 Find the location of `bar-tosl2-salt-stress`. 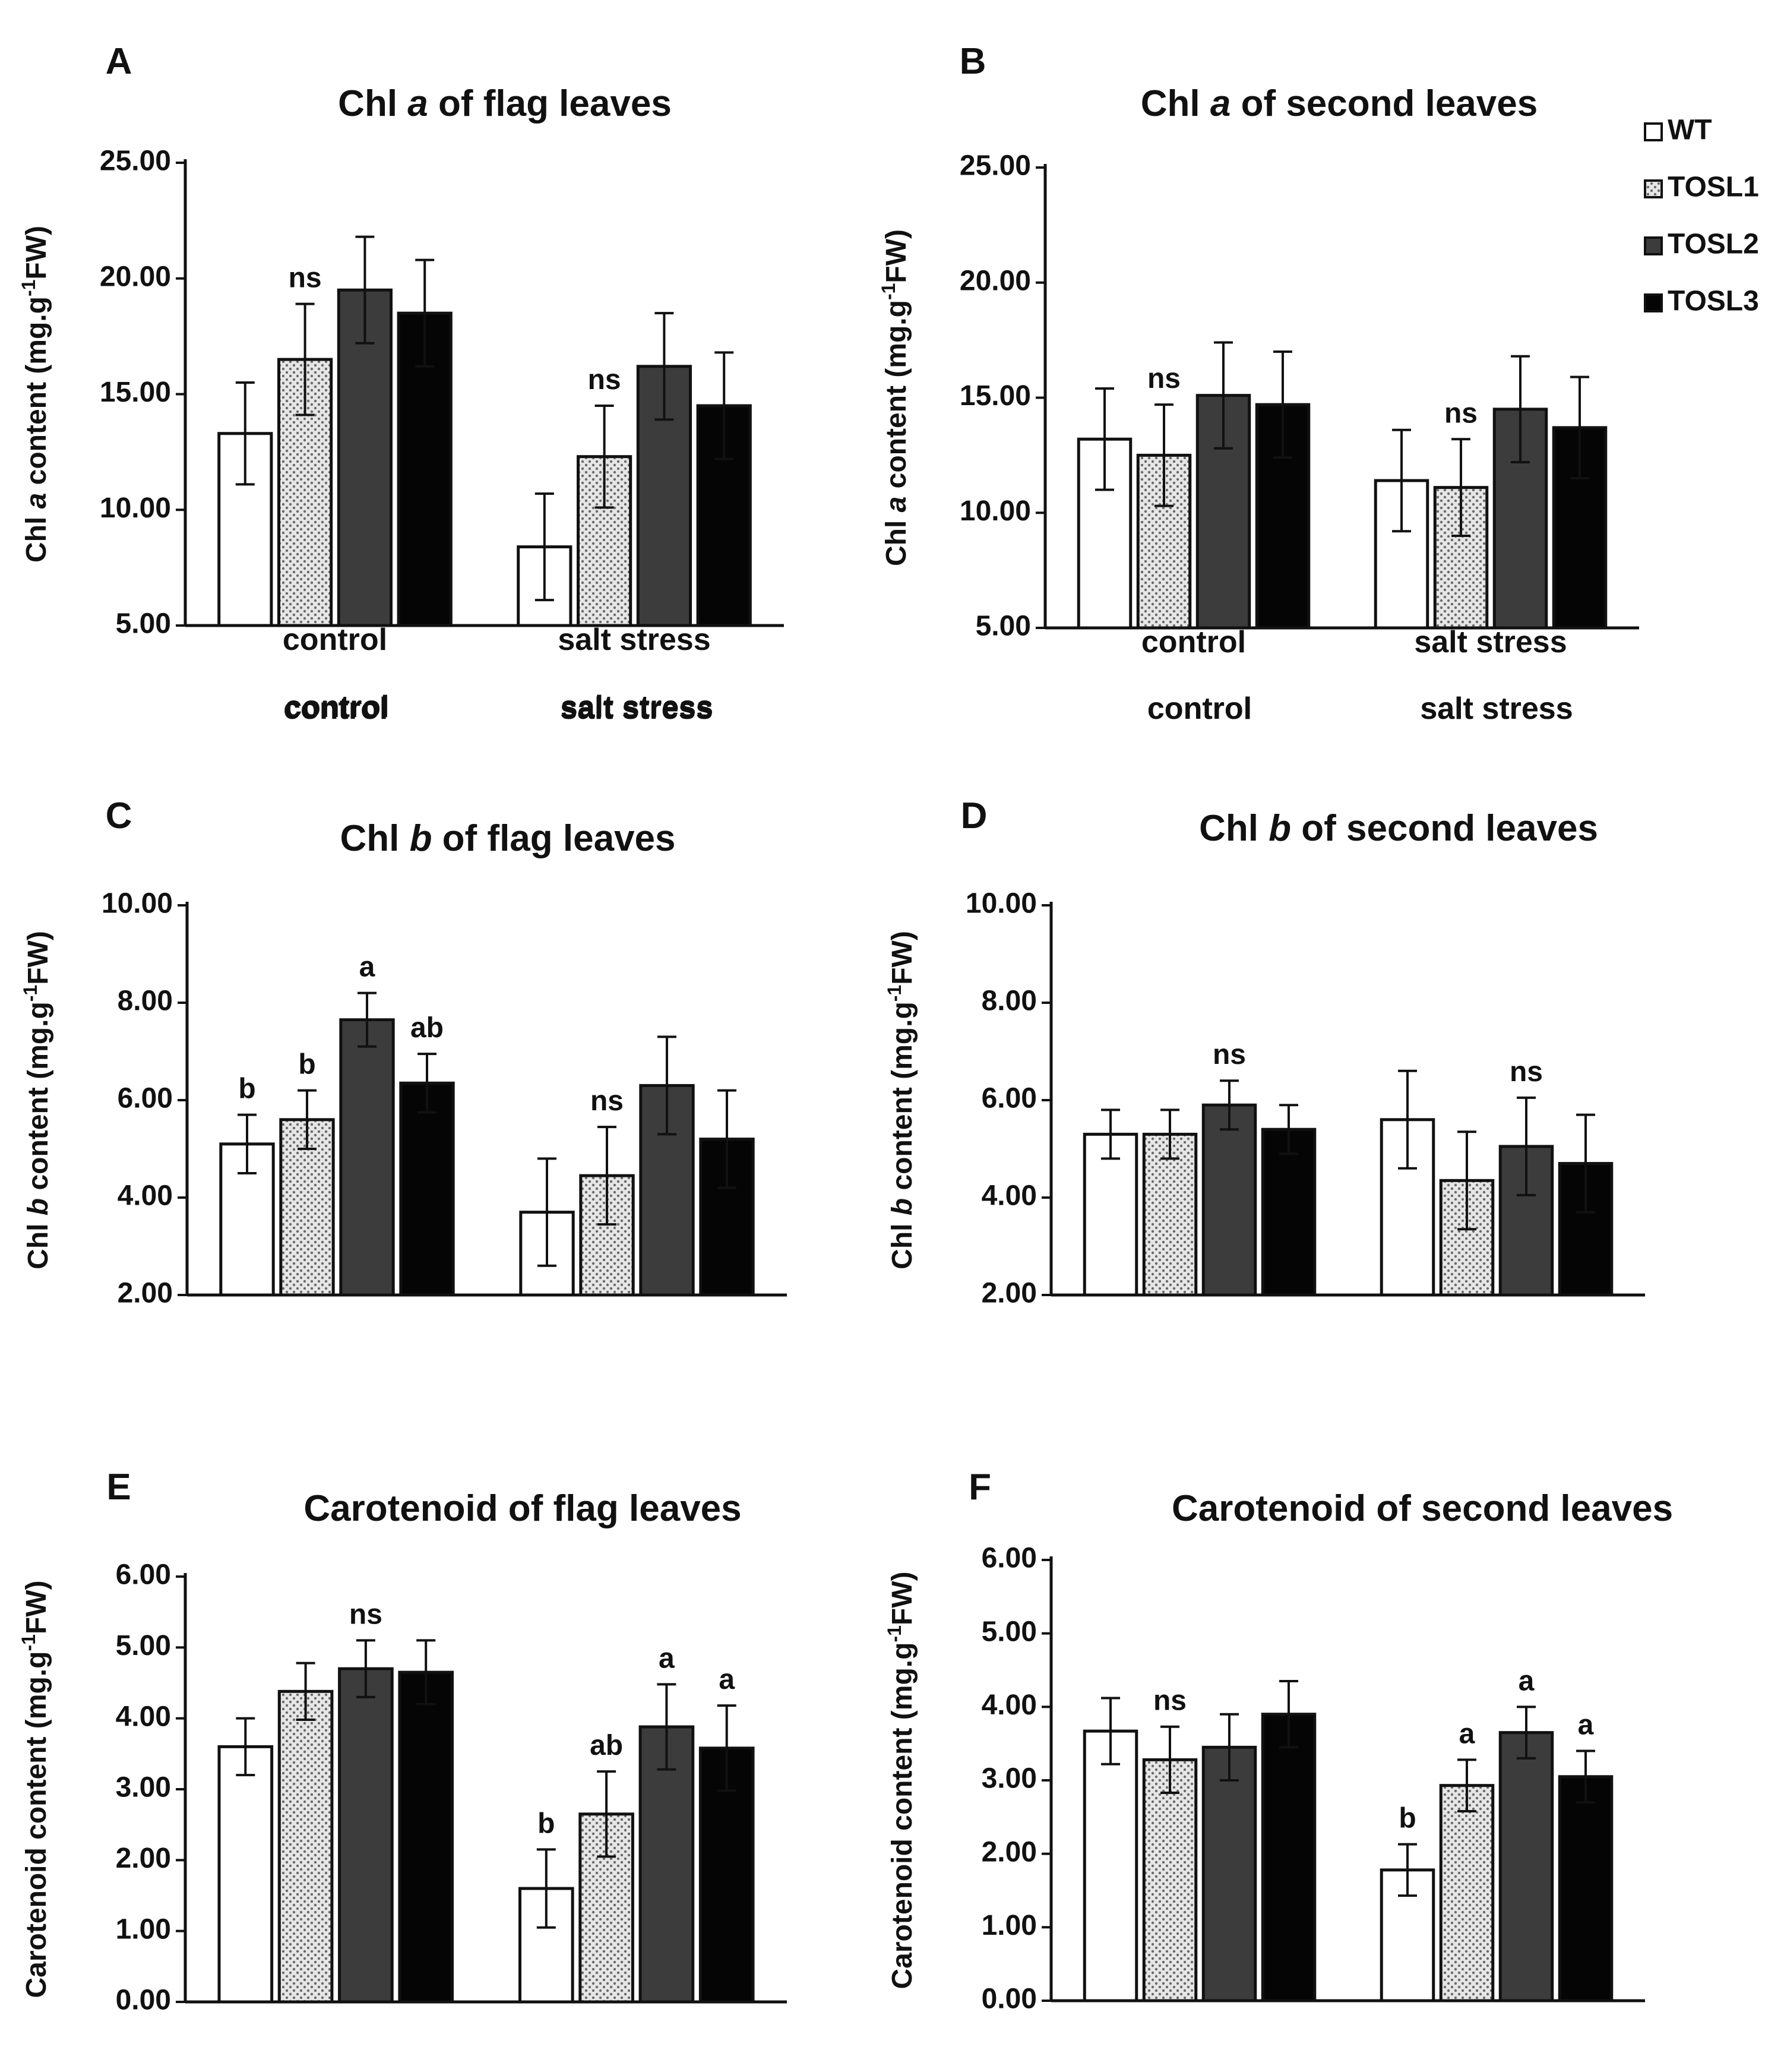

bar-tosl2-salt-stress is located at coordinates (1526, 1867).